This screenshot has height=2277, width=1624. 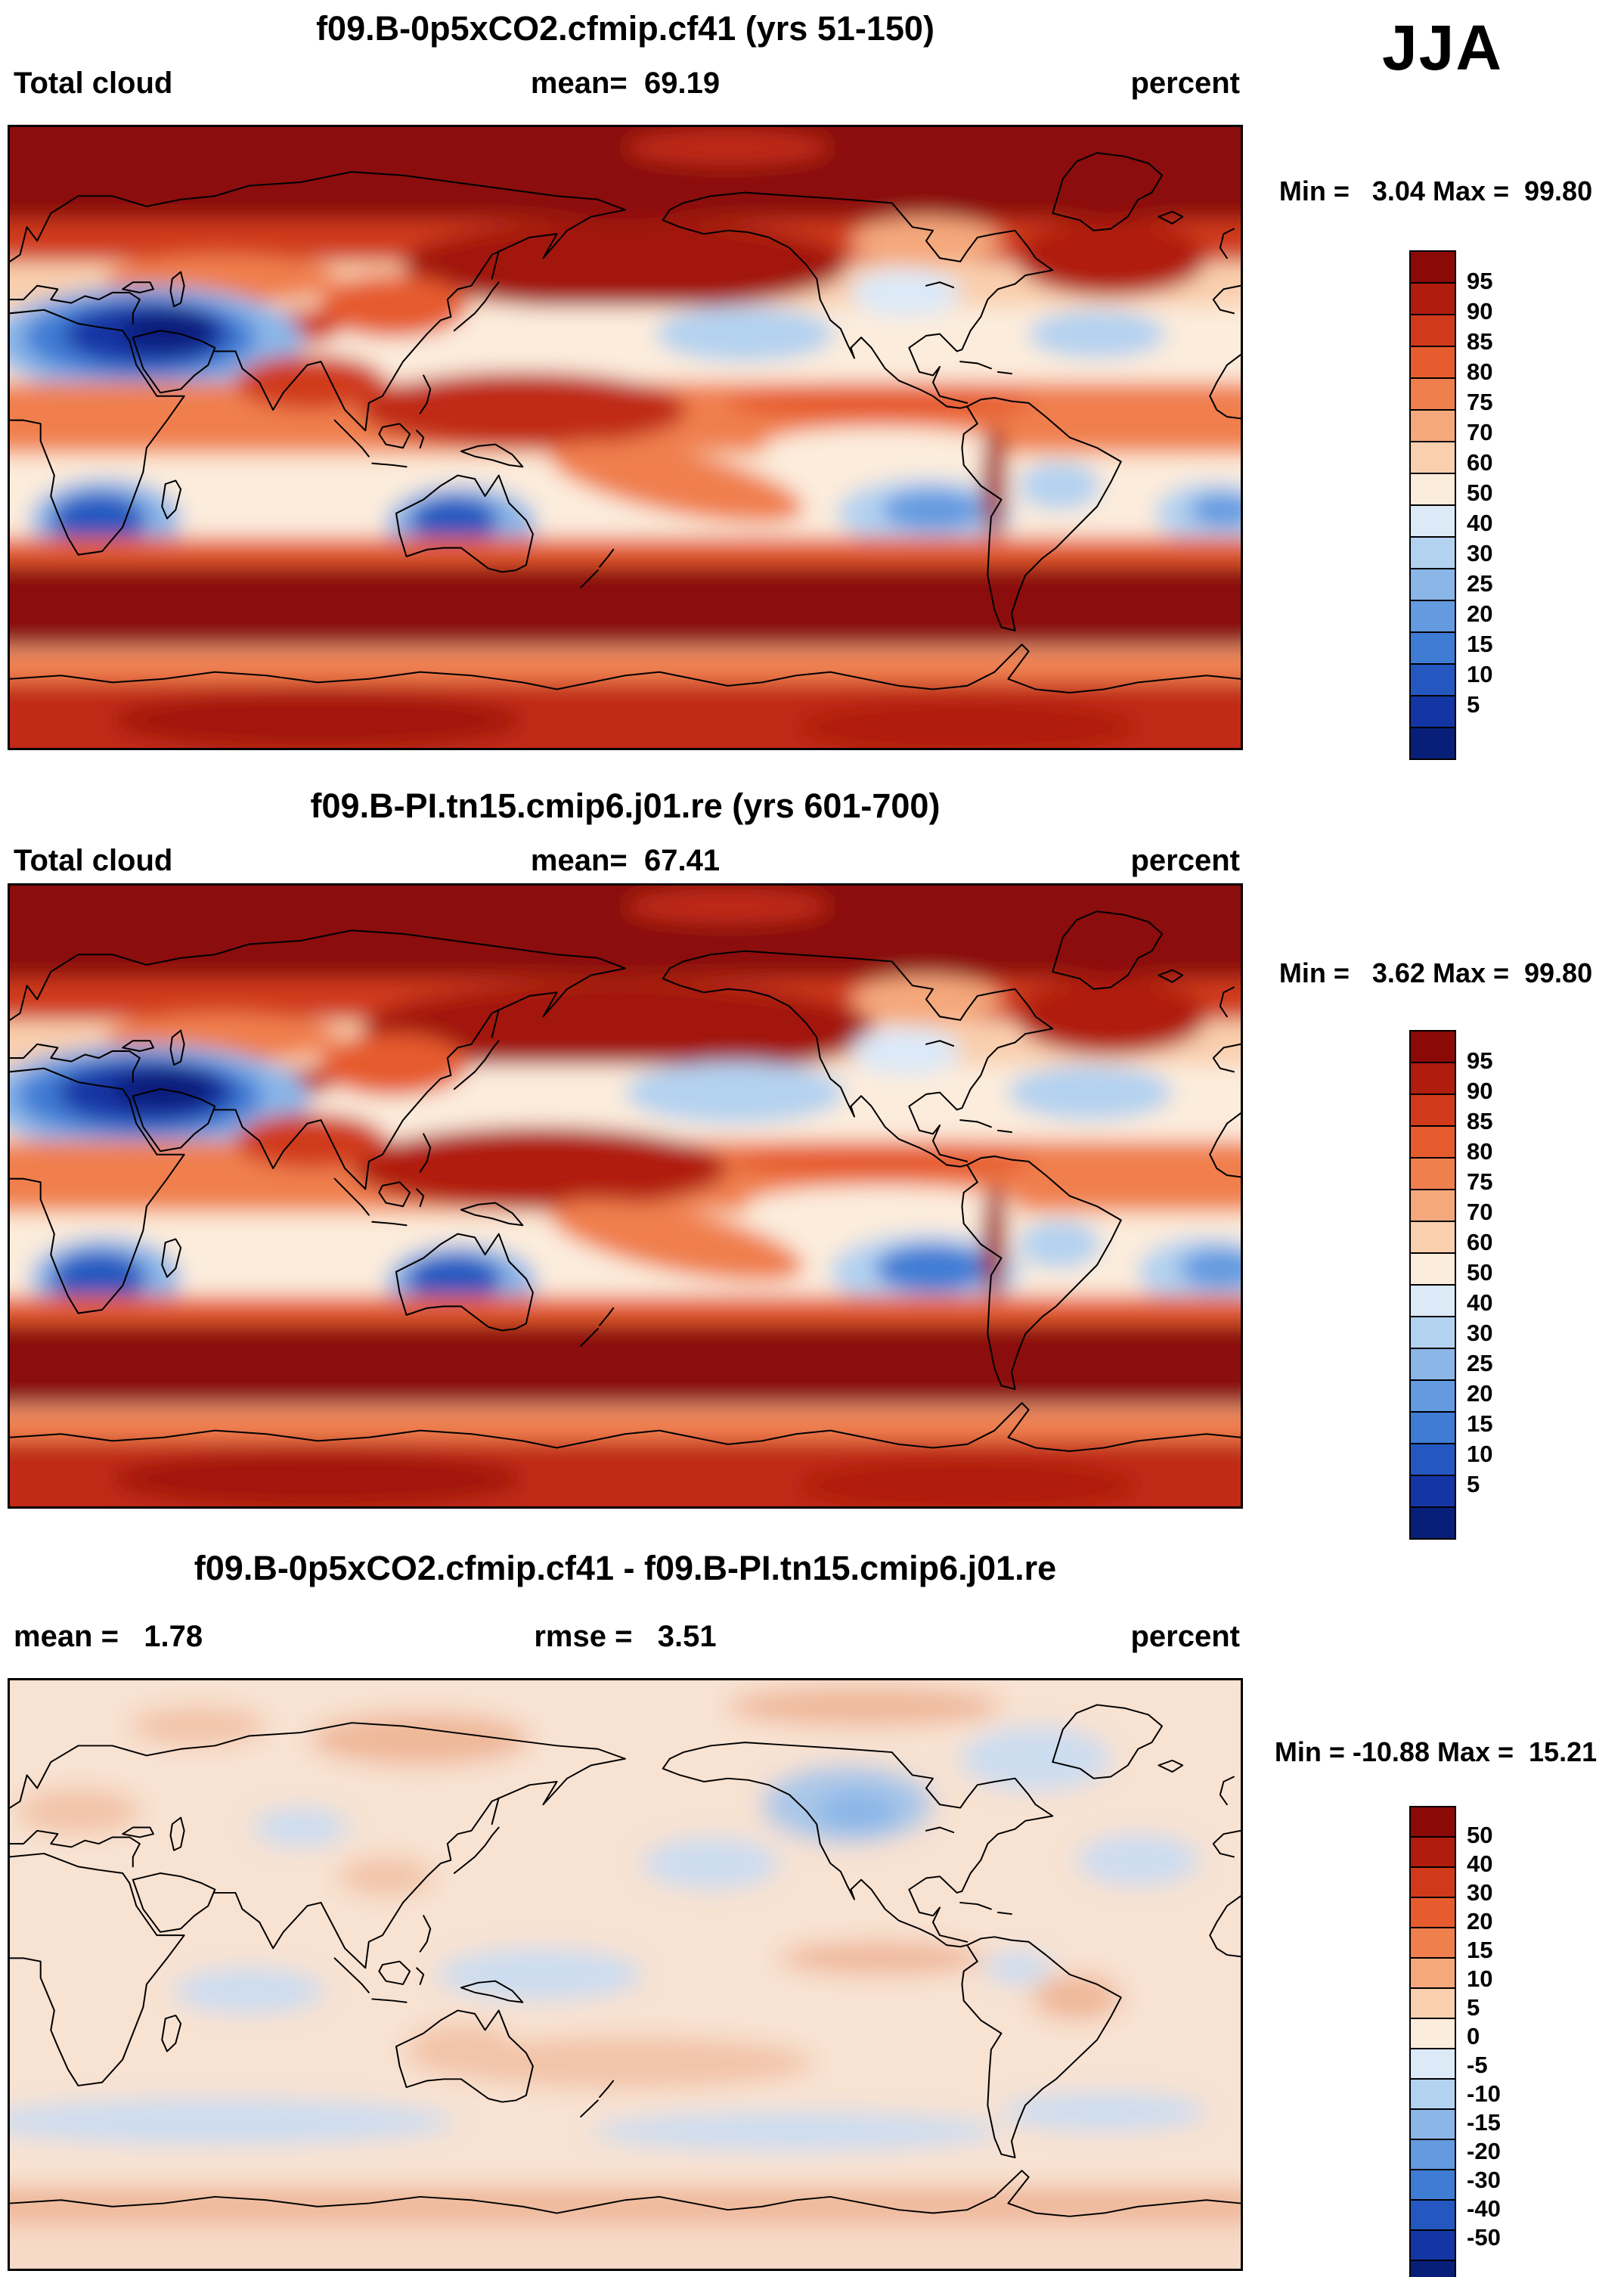 What do you see at coordinates (625, 805) in the screenshot?
I see `panel2-title: f09.B-PI.tn15.cmip6.j01.re (yrs 601-700)` at bounding box center [625, 805].